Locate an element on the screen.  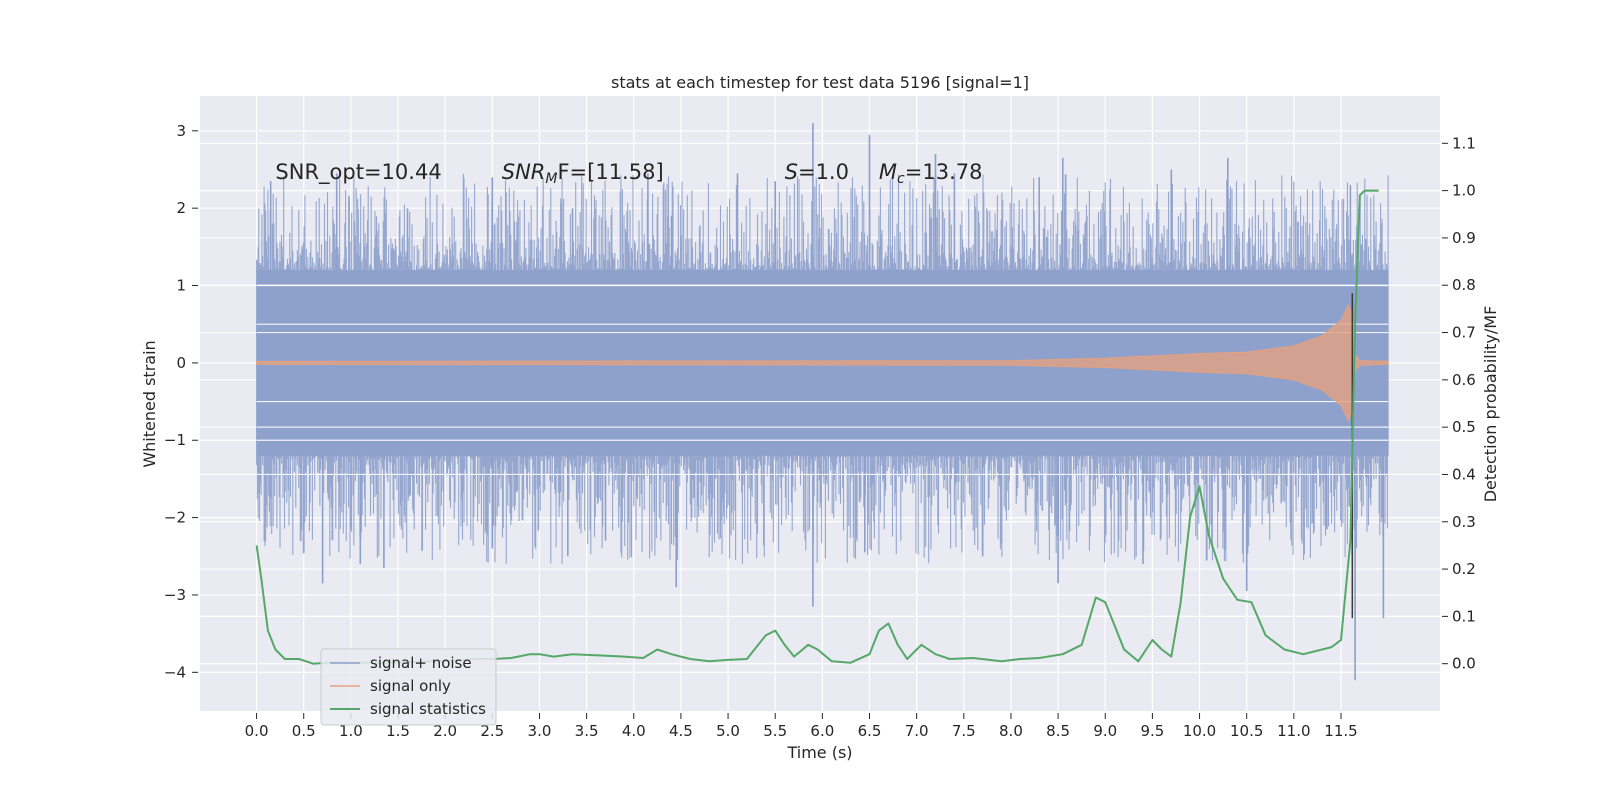
x-tick-label: 9.0 is located at coordinates (1105, 731).